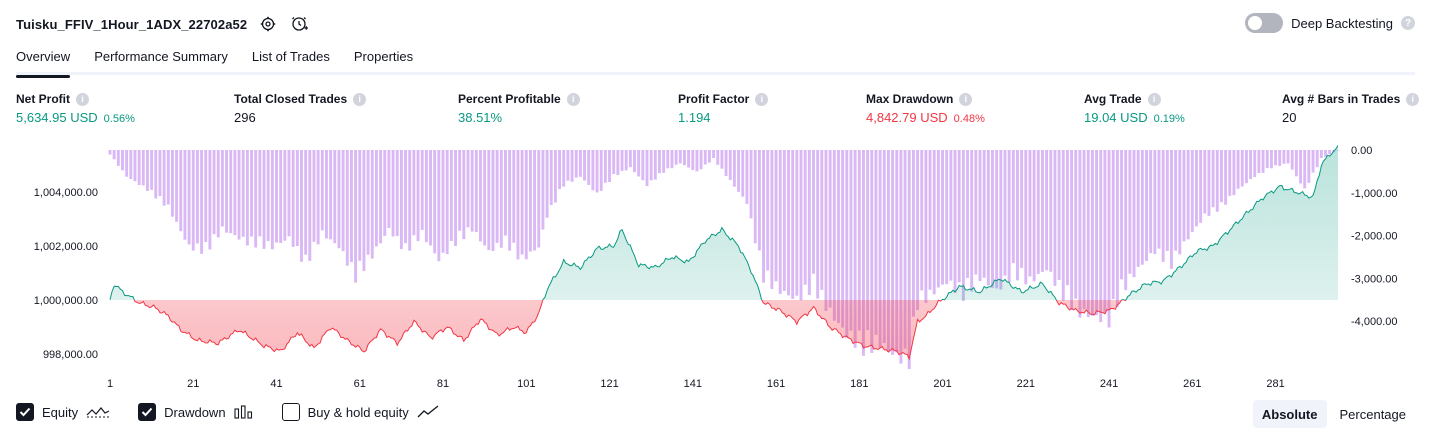  I want to click on left-axis-tick: 1,002,000.00, so click(66, 247).